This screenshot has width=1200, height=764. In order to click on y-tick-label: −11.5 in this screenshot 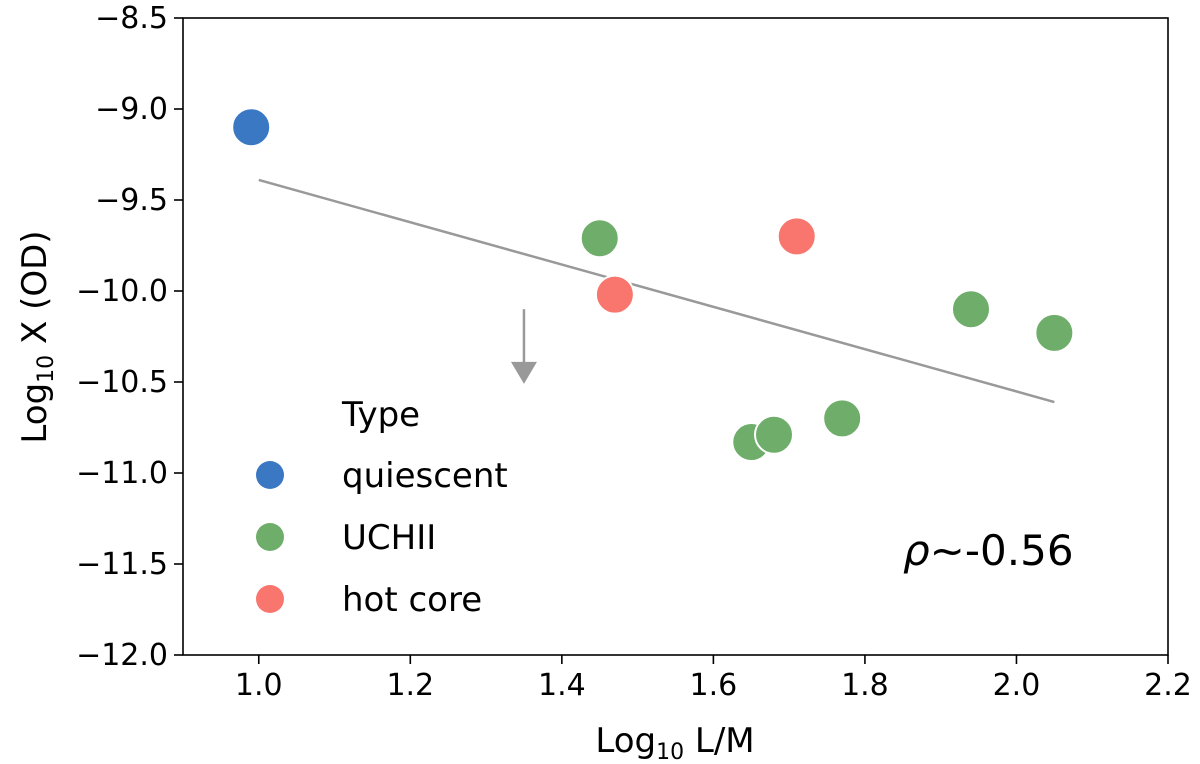, I will do `click(122, 564)`.